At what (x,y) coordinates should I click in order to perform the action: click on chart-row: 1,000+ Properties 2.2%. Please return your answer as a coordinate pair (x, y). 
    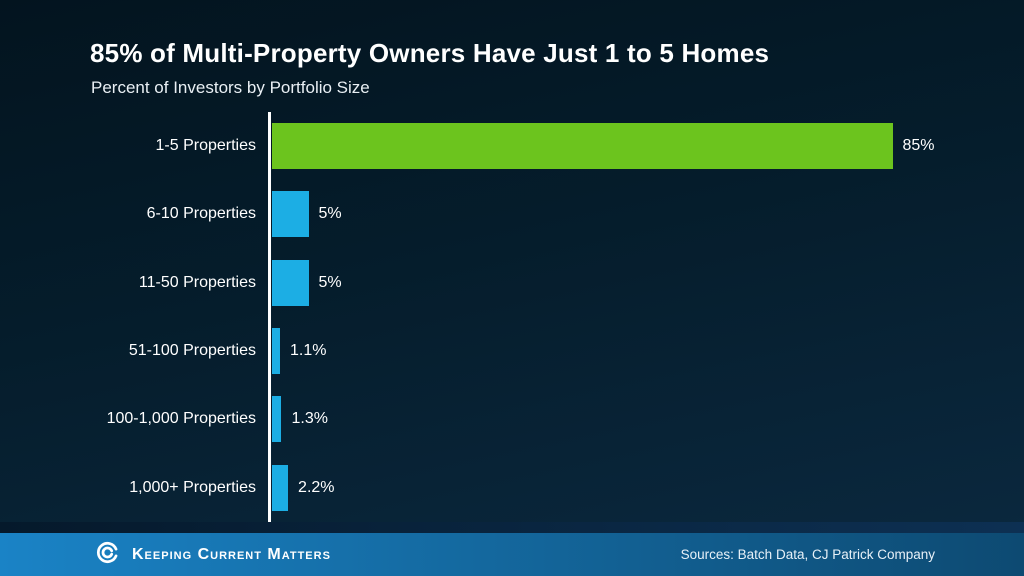
    Looking at the image, I should click on (505, 488).